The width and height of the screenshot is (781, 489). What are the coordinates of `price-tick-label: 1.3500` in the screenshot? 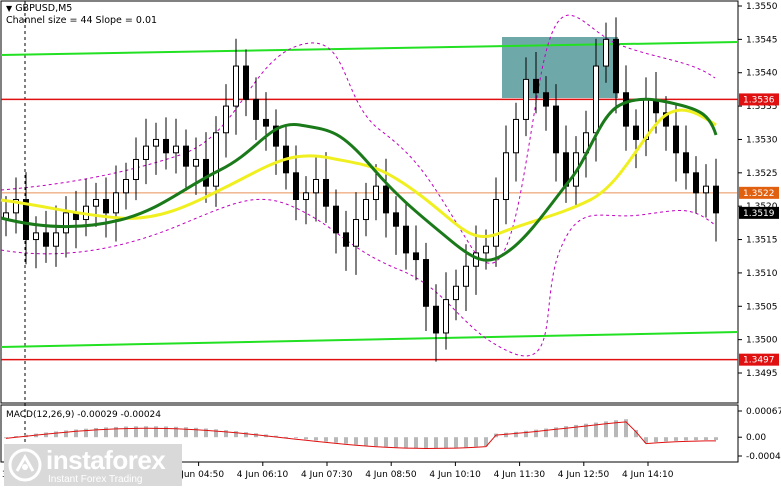 It's located at (762, 341).